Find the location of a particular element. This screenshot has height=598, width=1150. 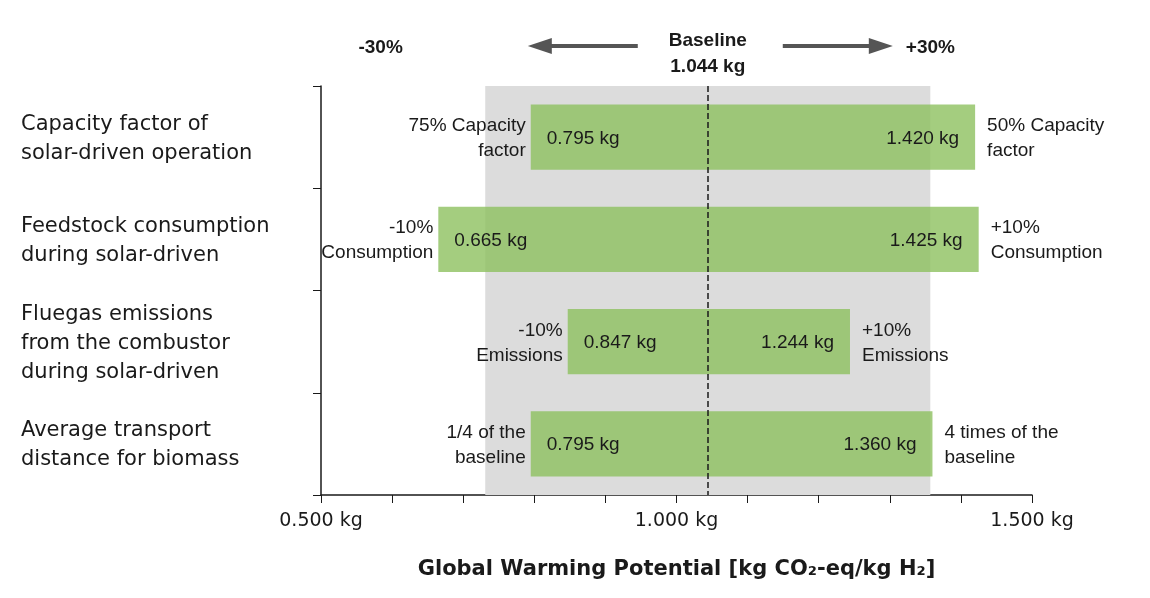

annotation: 1.360 kg is located at coordinates (880, 444).